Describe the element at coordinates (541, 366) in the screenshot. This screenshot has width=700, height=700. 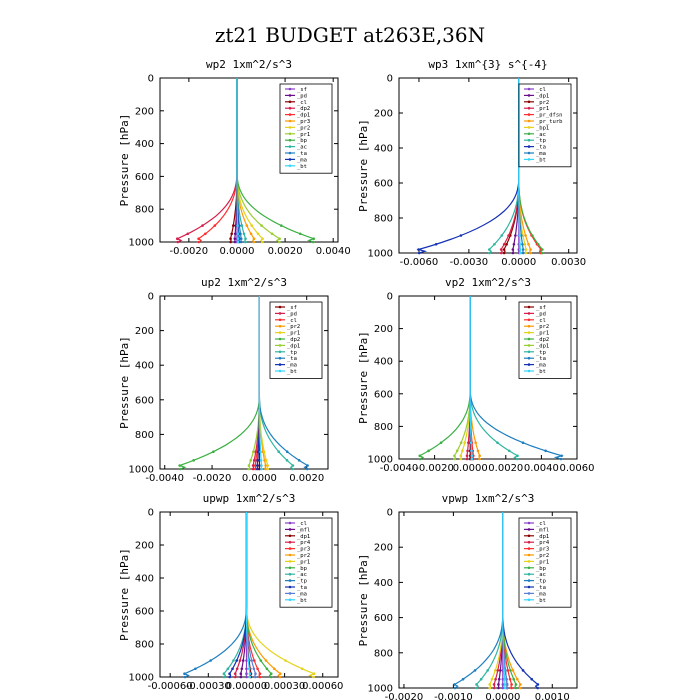
I see `legend-label: _ma` at that location.